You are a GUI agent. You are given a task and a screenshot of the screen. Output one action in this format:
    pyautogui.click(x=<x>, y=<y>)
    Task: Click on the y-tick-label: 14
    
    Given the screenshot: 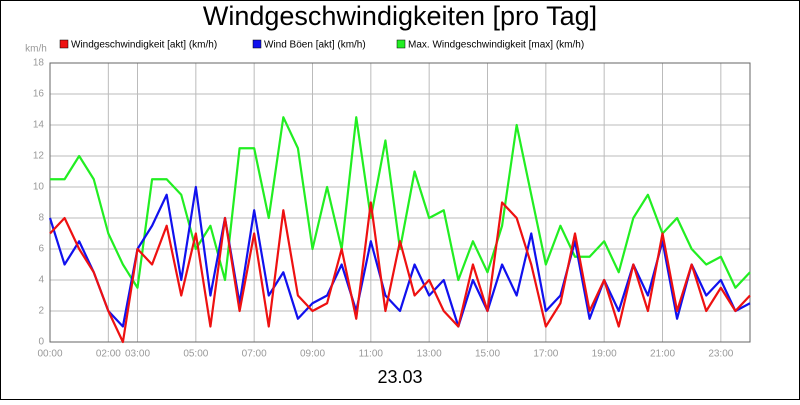 What is the action you would take?
    pyautogui.click(x=39, y=125)
    